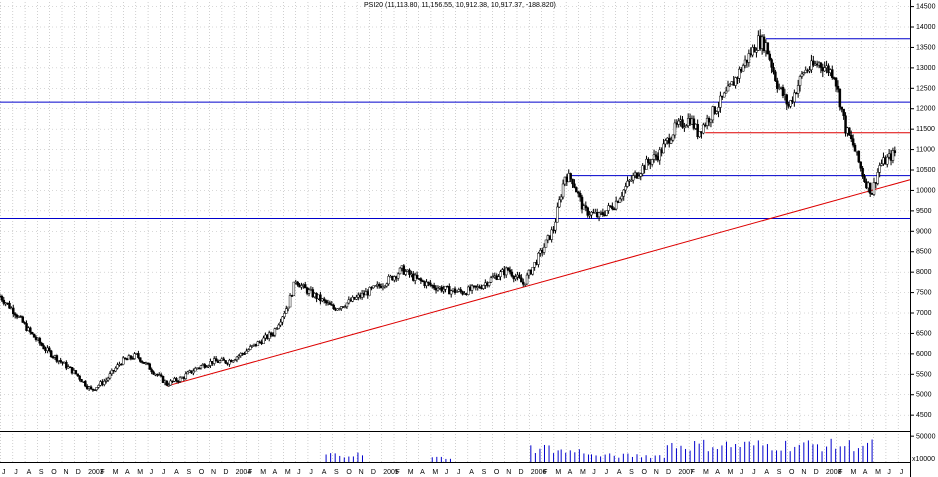  Describe the element at coordinates (152, 472) in the screenshot. I see `month-label: J` at that location.